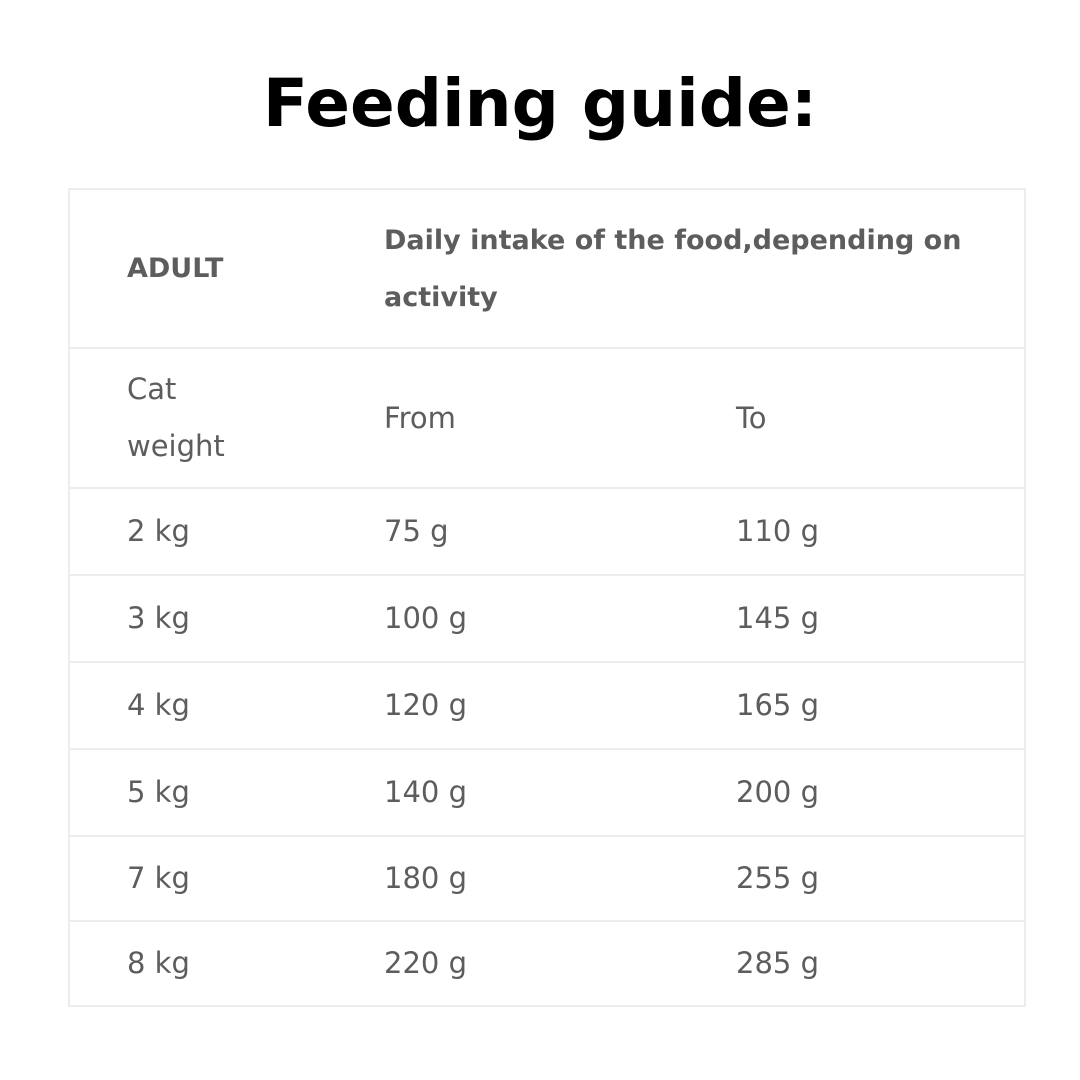 This screenshot has width=1080, height=1080. What do you see at coordinates (158, 878) in the screenshot?
I see `cell-weight: 7 kg` at bounding box center [158, 878].